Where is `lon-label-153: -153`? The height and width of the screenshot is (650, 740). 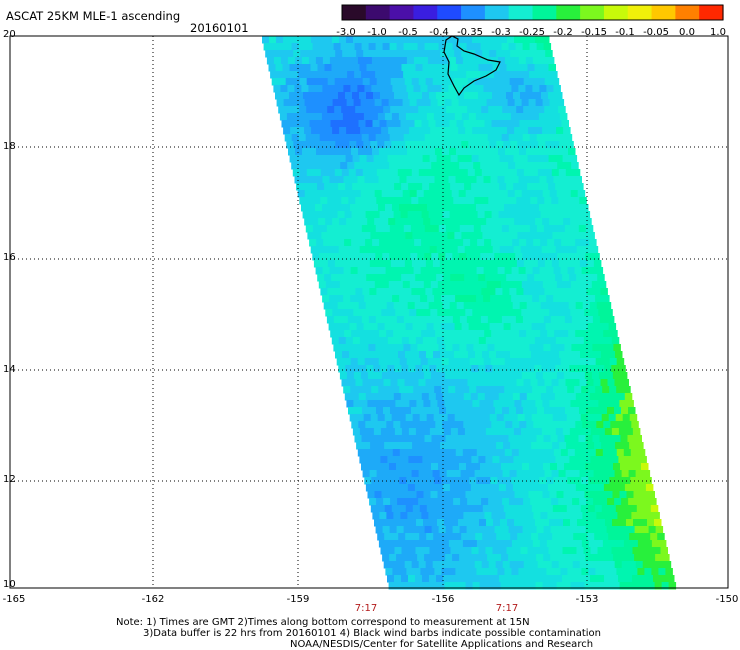 lon-label-153: -153 is located at coordinates (587, 599).